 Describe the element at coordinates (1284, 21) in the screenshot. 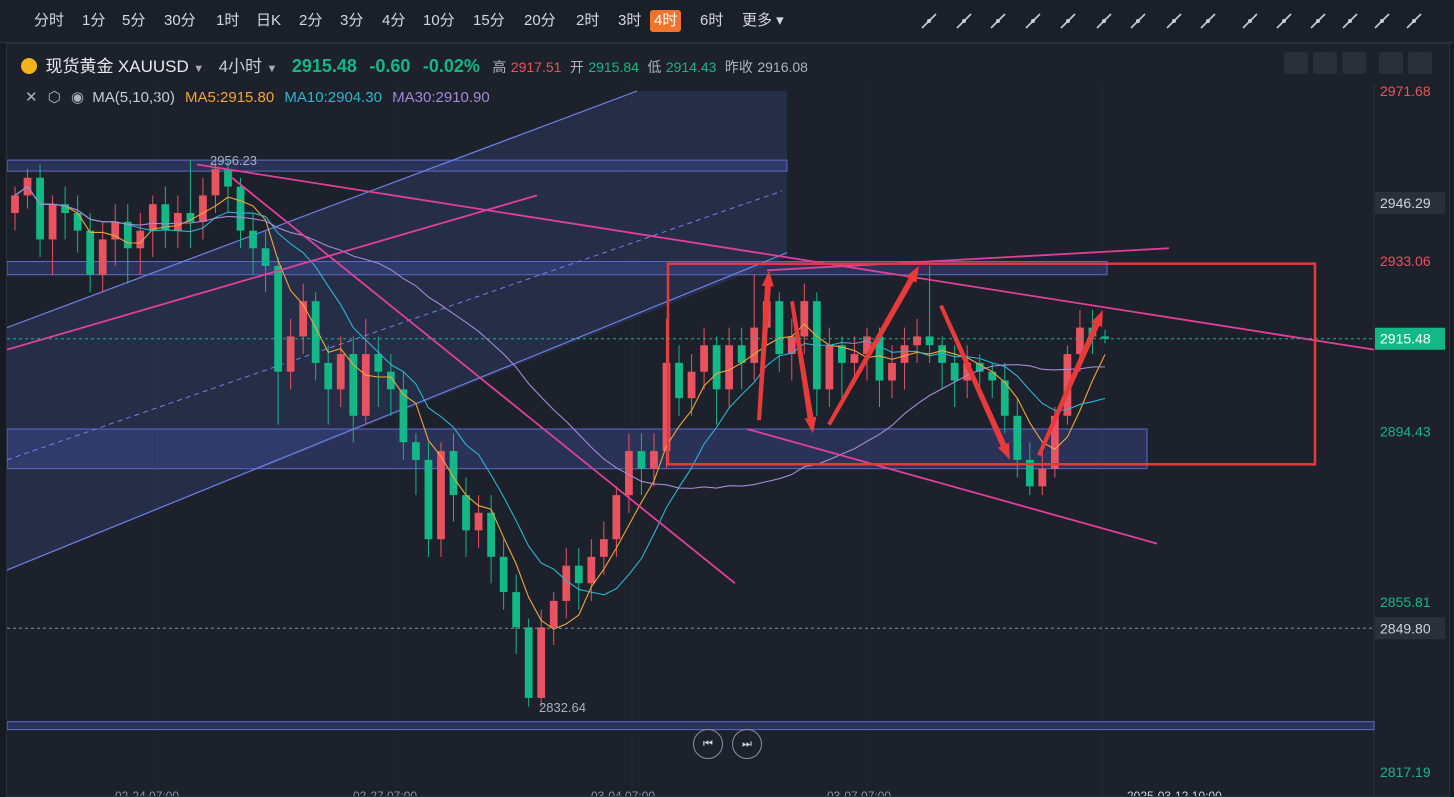

I see `eraser-icon` at that location.